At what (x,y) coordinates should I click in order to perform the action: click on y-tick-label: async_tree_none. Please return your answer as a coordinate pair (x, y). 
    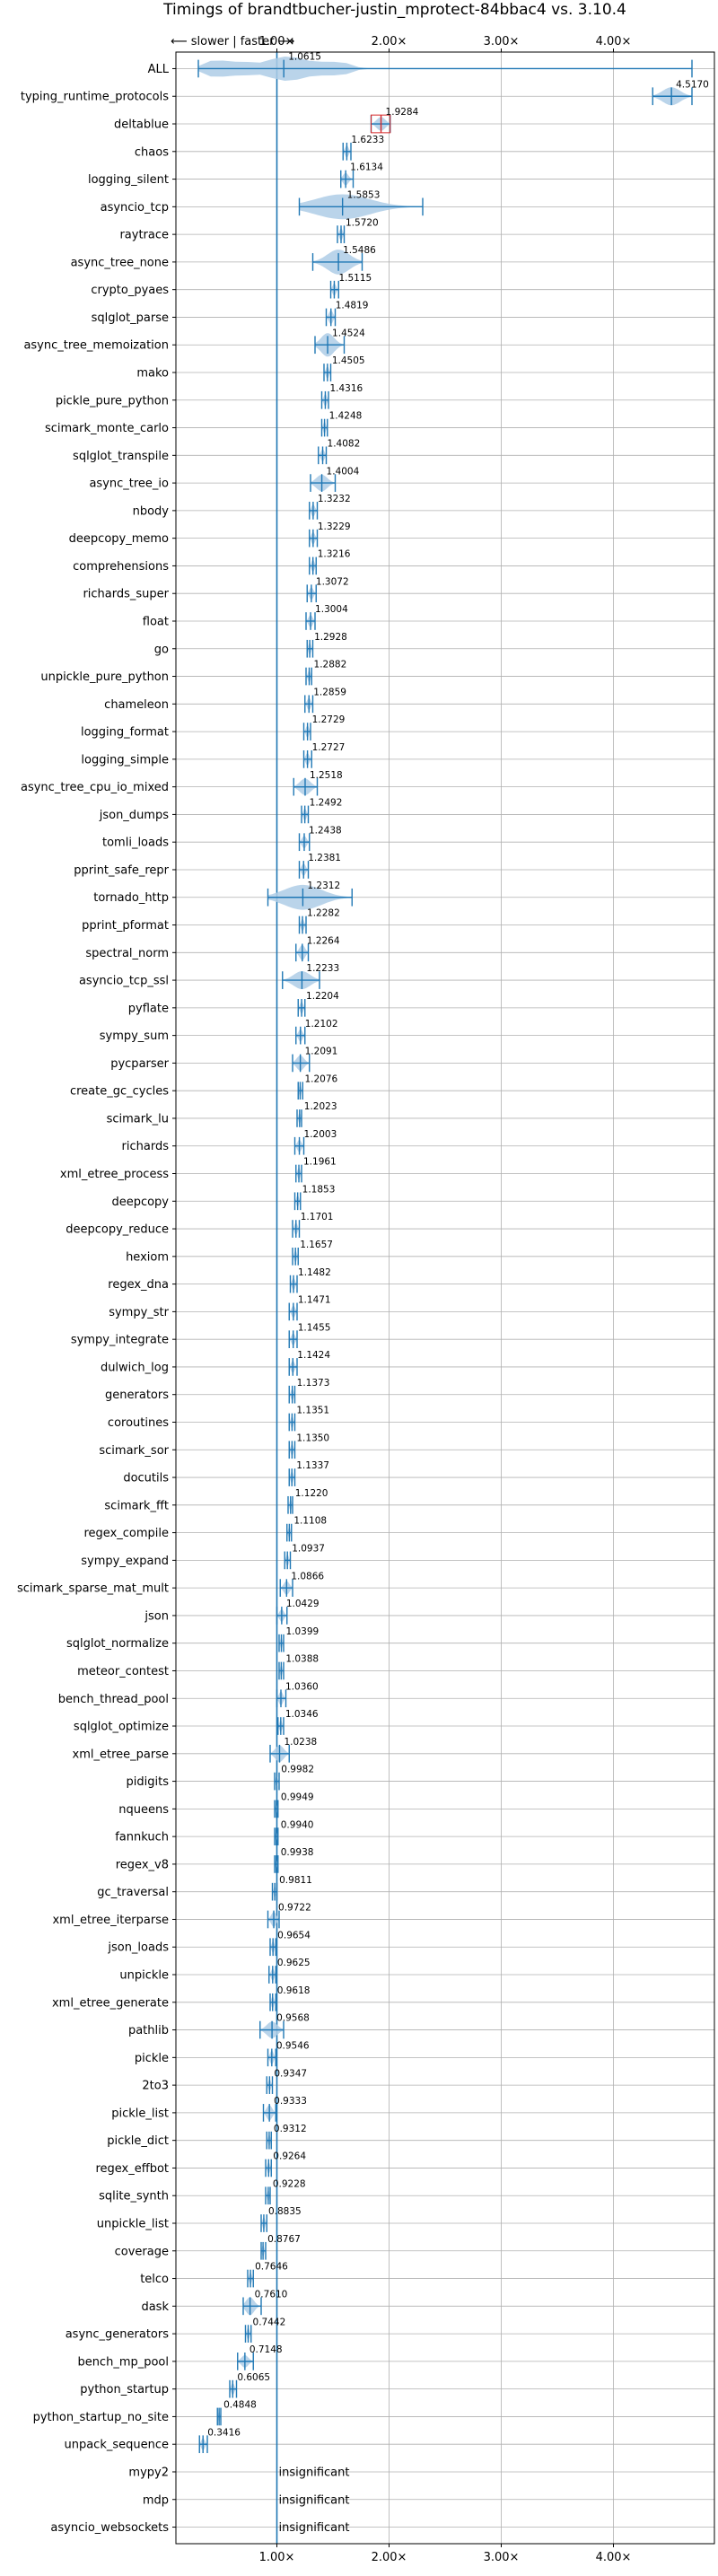
    Looking at the image, I should click on (120, 262).